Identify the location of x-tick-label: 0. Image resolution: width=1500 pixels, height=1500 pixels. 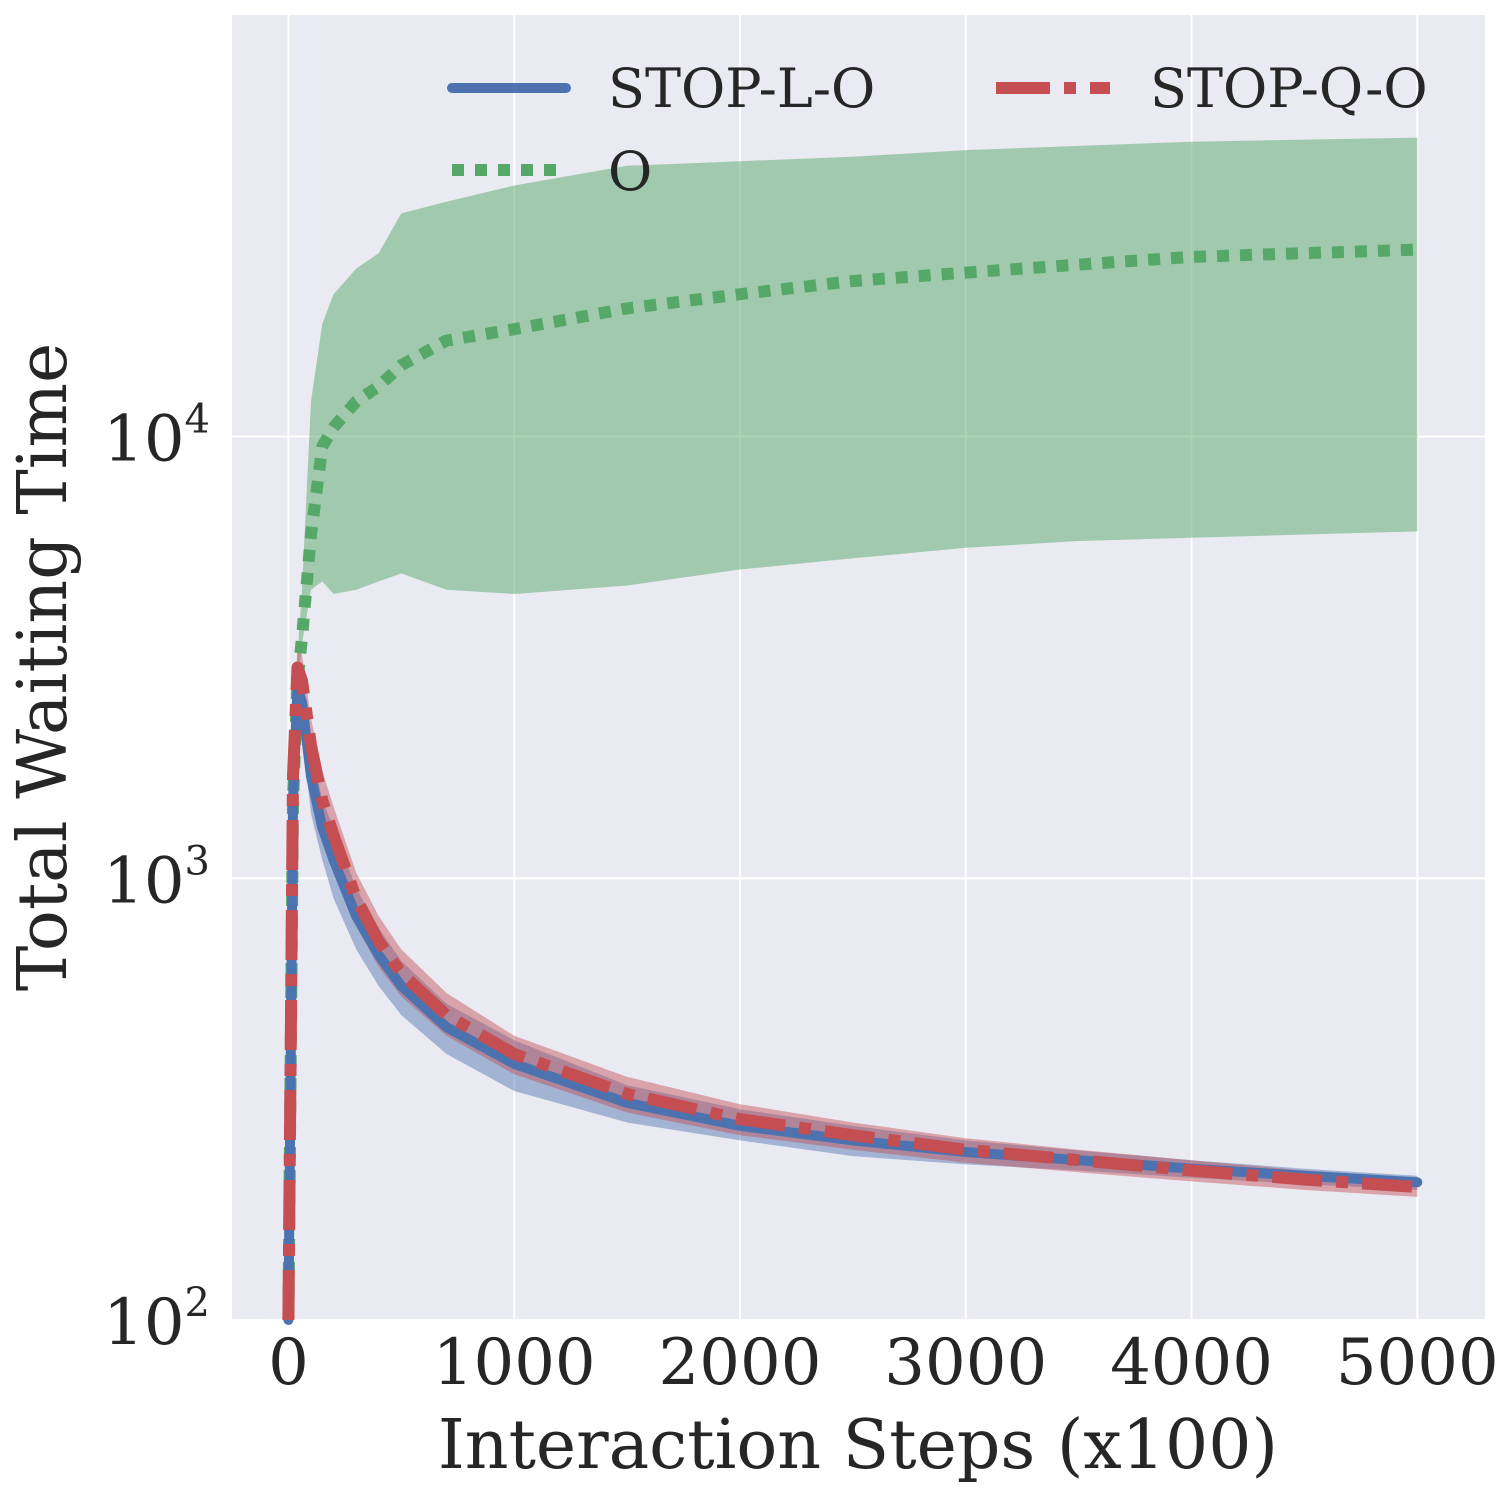
(288, 1363).